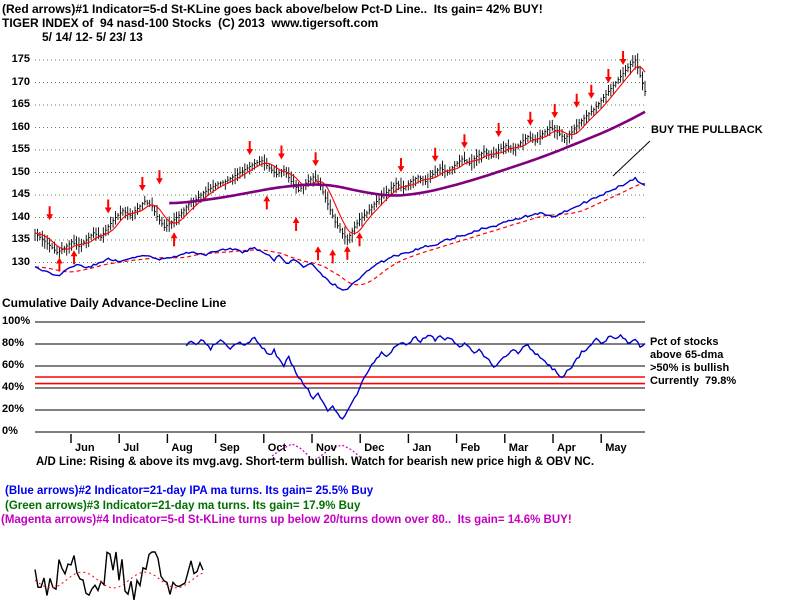 The width and height of the screenshot is (800, 600). I want to click on price-ytick-135: 135, so click(20, 239).